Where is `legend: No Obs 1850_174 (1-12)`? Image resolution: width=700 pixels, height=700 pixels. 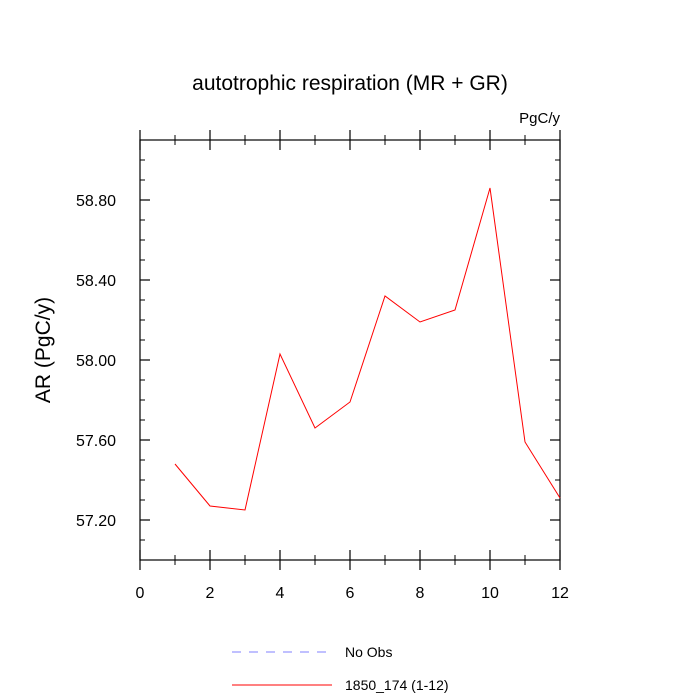
legend: No Obs 1850_174 (1-12) is located at coordinates (340, 668).